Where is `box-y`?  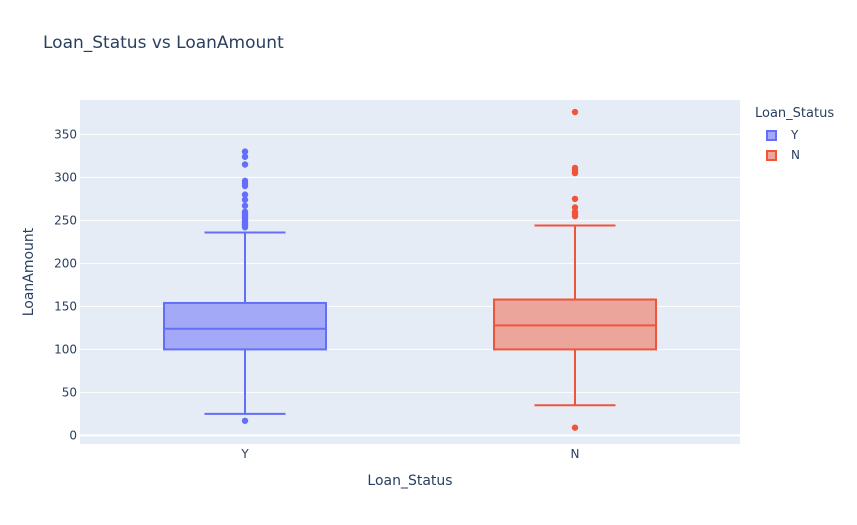 box-y is located at coordinates (245, 286).